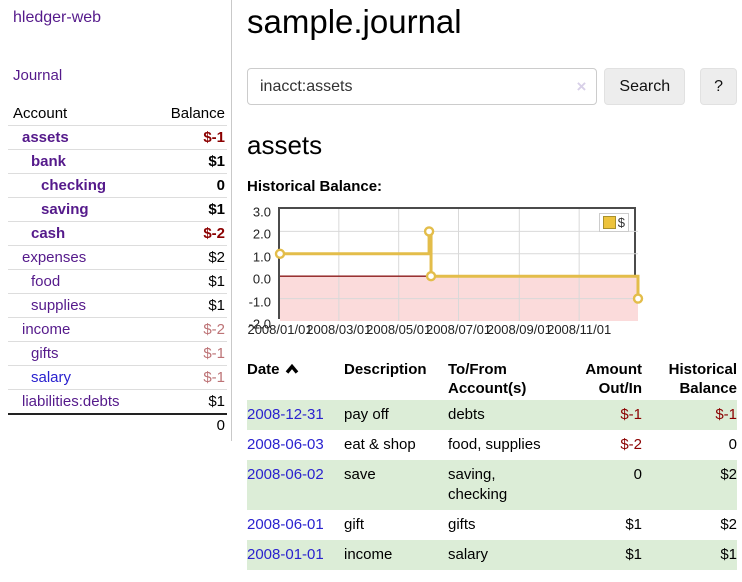 This screenshot has height=582, width=742. Describe the element at coordinates (462, 524) in the screenshot. I see `transaction-accounts: gifts` at that location.